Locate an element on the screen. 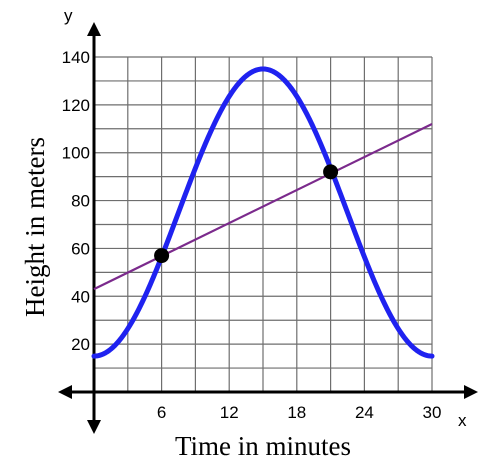  y-tick-label: 80 is located at coordinates (80, 201).